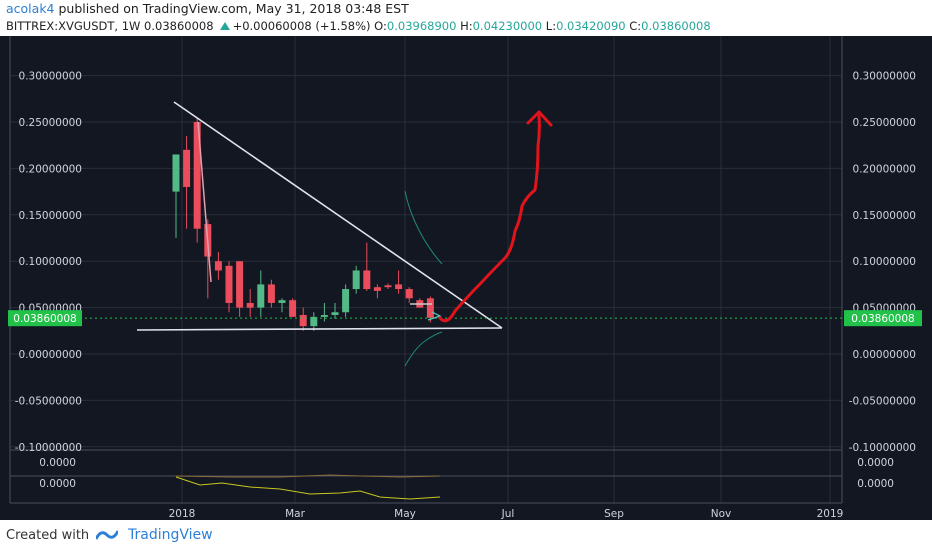 Image resolution: width=932 pixels, height=550 pixels. Describe the element at coordinates (107, 535) in the screenshot. I see `tradingview-logo-icon` at that location.